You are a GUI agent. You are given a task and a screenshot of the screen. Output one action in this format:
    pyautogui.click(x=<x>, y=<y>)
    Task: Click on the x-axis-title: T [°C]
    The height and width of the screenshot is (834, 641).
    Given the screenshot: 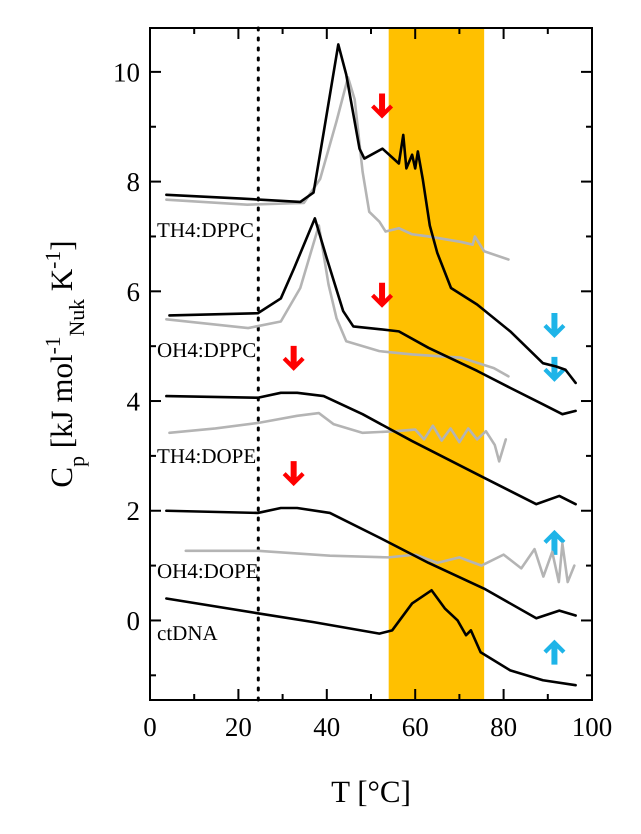 What is the action you would take?
    pyautogui.click(x=371, y=791)
    